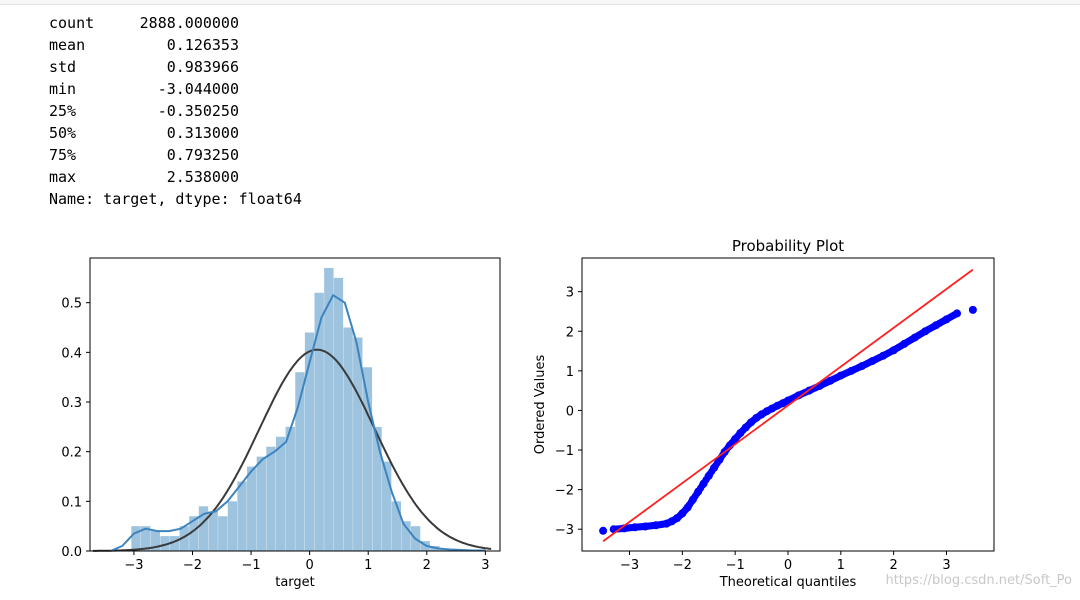 This screenshot has height=600, width=1080. I want to click on describe-row: min -3.044000, so click(175, 89).